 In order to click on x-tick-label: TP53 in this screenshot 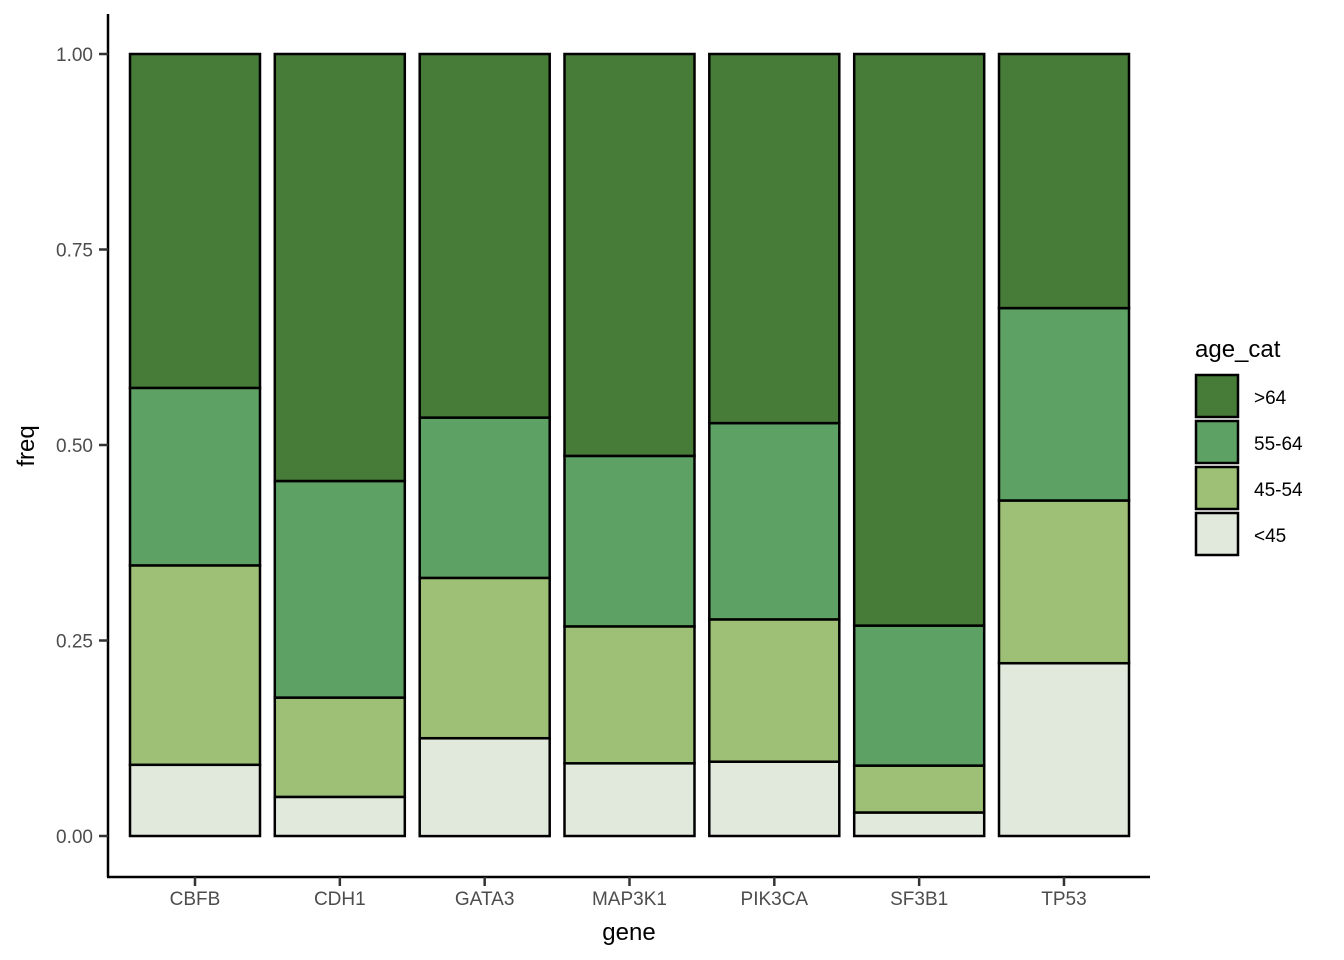, I will do `click(1063, 899)`.